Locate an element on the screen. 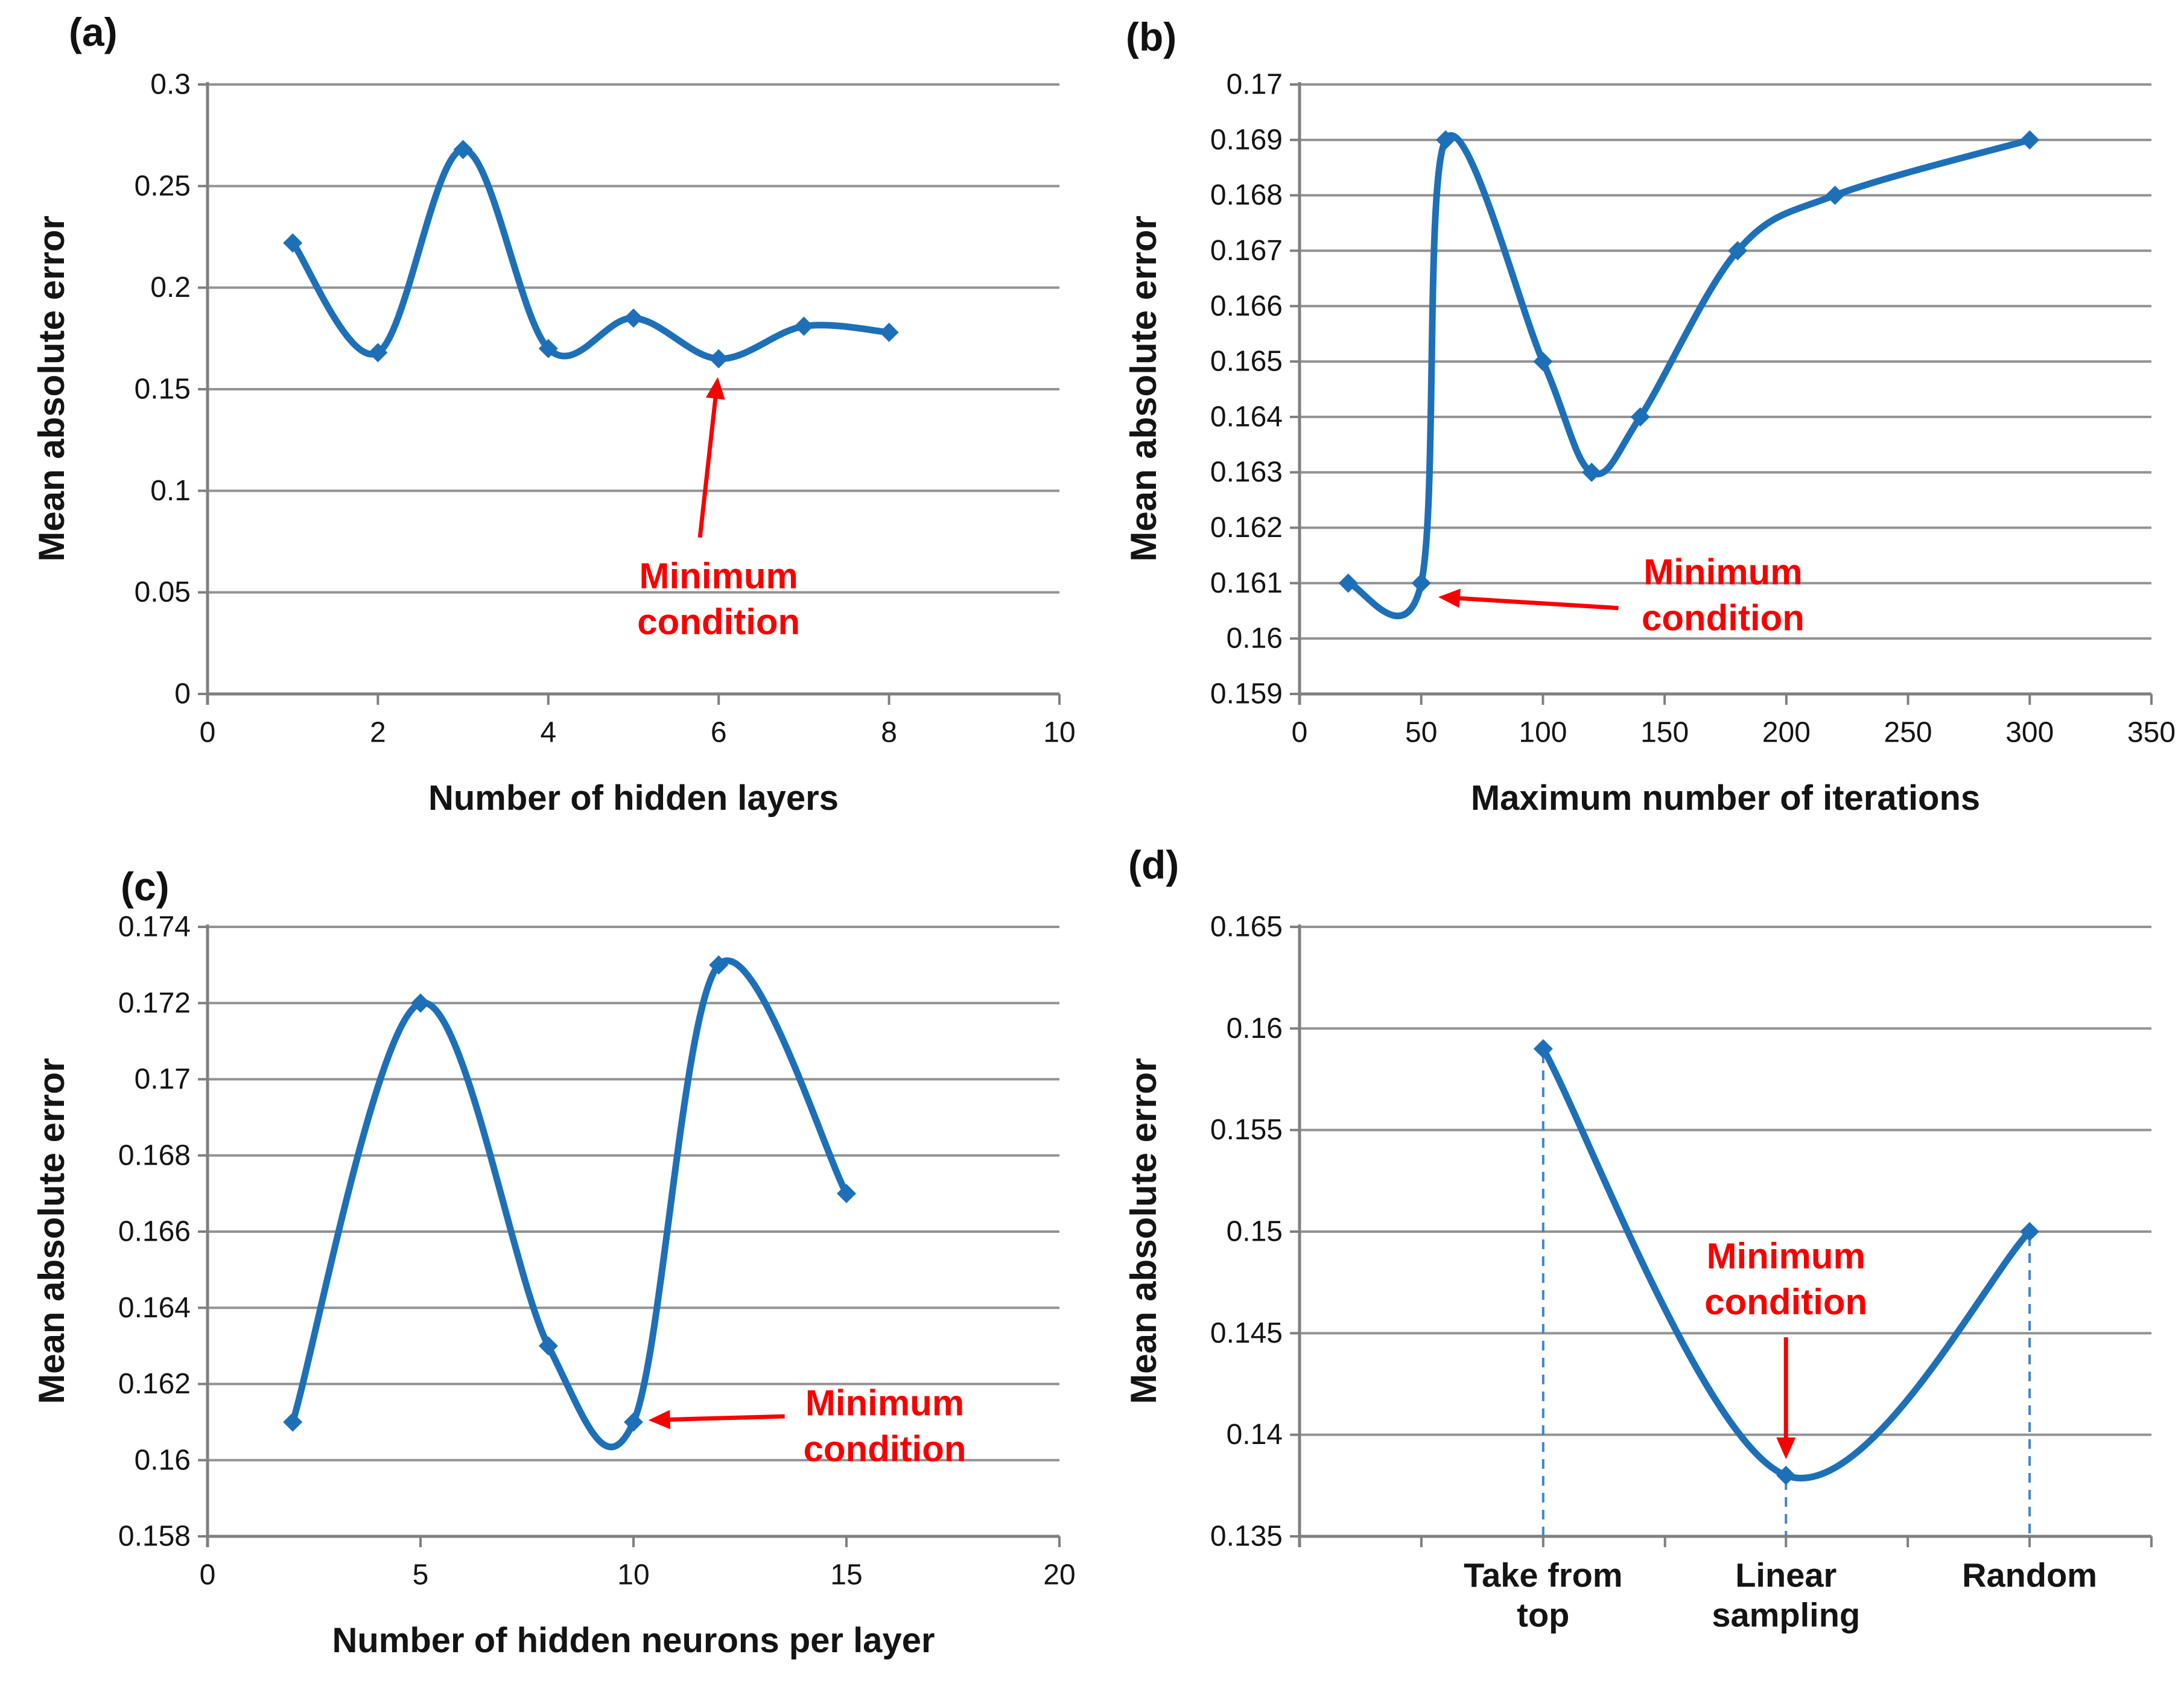 Image resolution: width=2184 pixels, height=1686 pixels. svg-text: 5 is located at coordinates (421, 1575).